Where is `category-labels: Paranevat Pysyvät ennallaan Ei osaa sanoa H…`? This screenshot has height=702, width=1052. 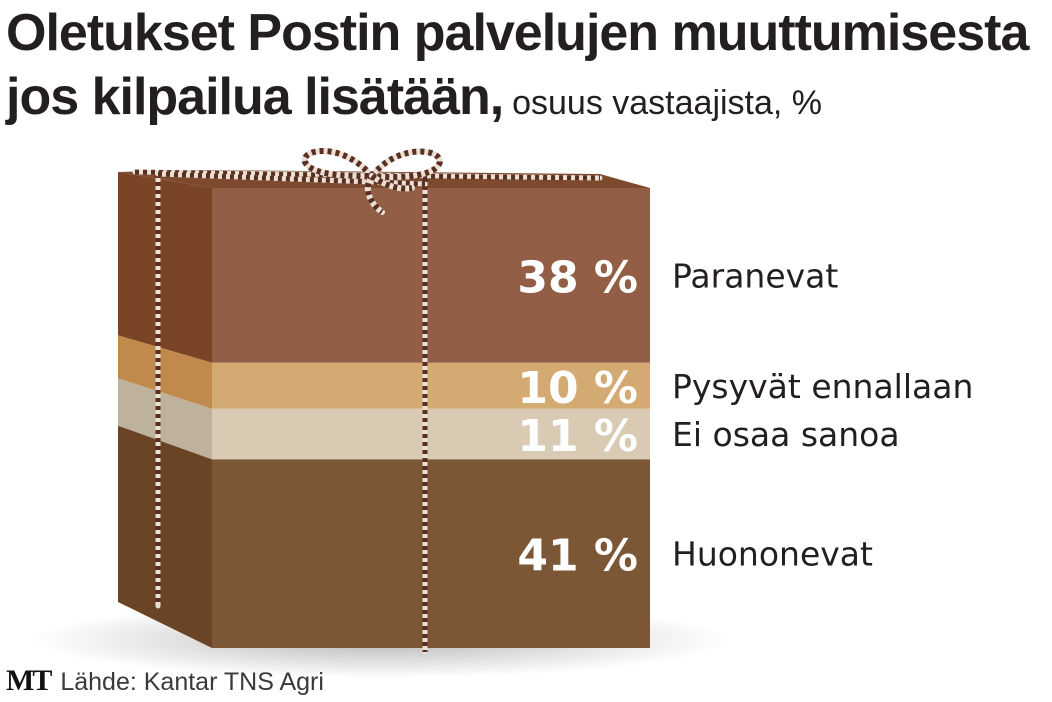 category-labels: Paranevat Pysyvät ennallaan Ei osaa sanoa H… is located at coordinates (822, 414).